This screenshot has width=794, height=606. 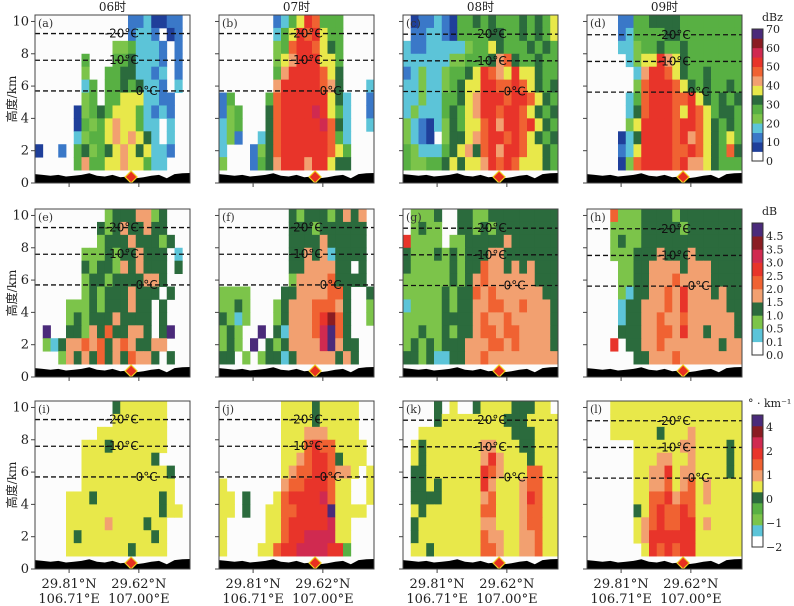 I want to click on isotherm-label: -10°C, so click(x=122, y=254).